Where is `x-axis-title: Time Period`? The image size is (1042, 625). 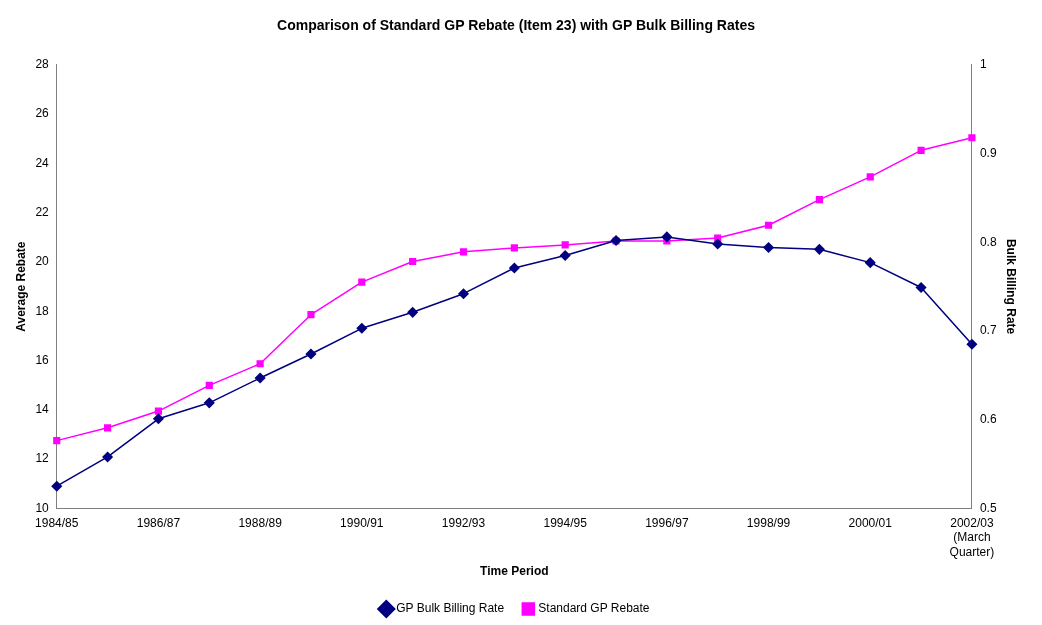
x-axis-title: Time Period is located at coordinates (514, 571).